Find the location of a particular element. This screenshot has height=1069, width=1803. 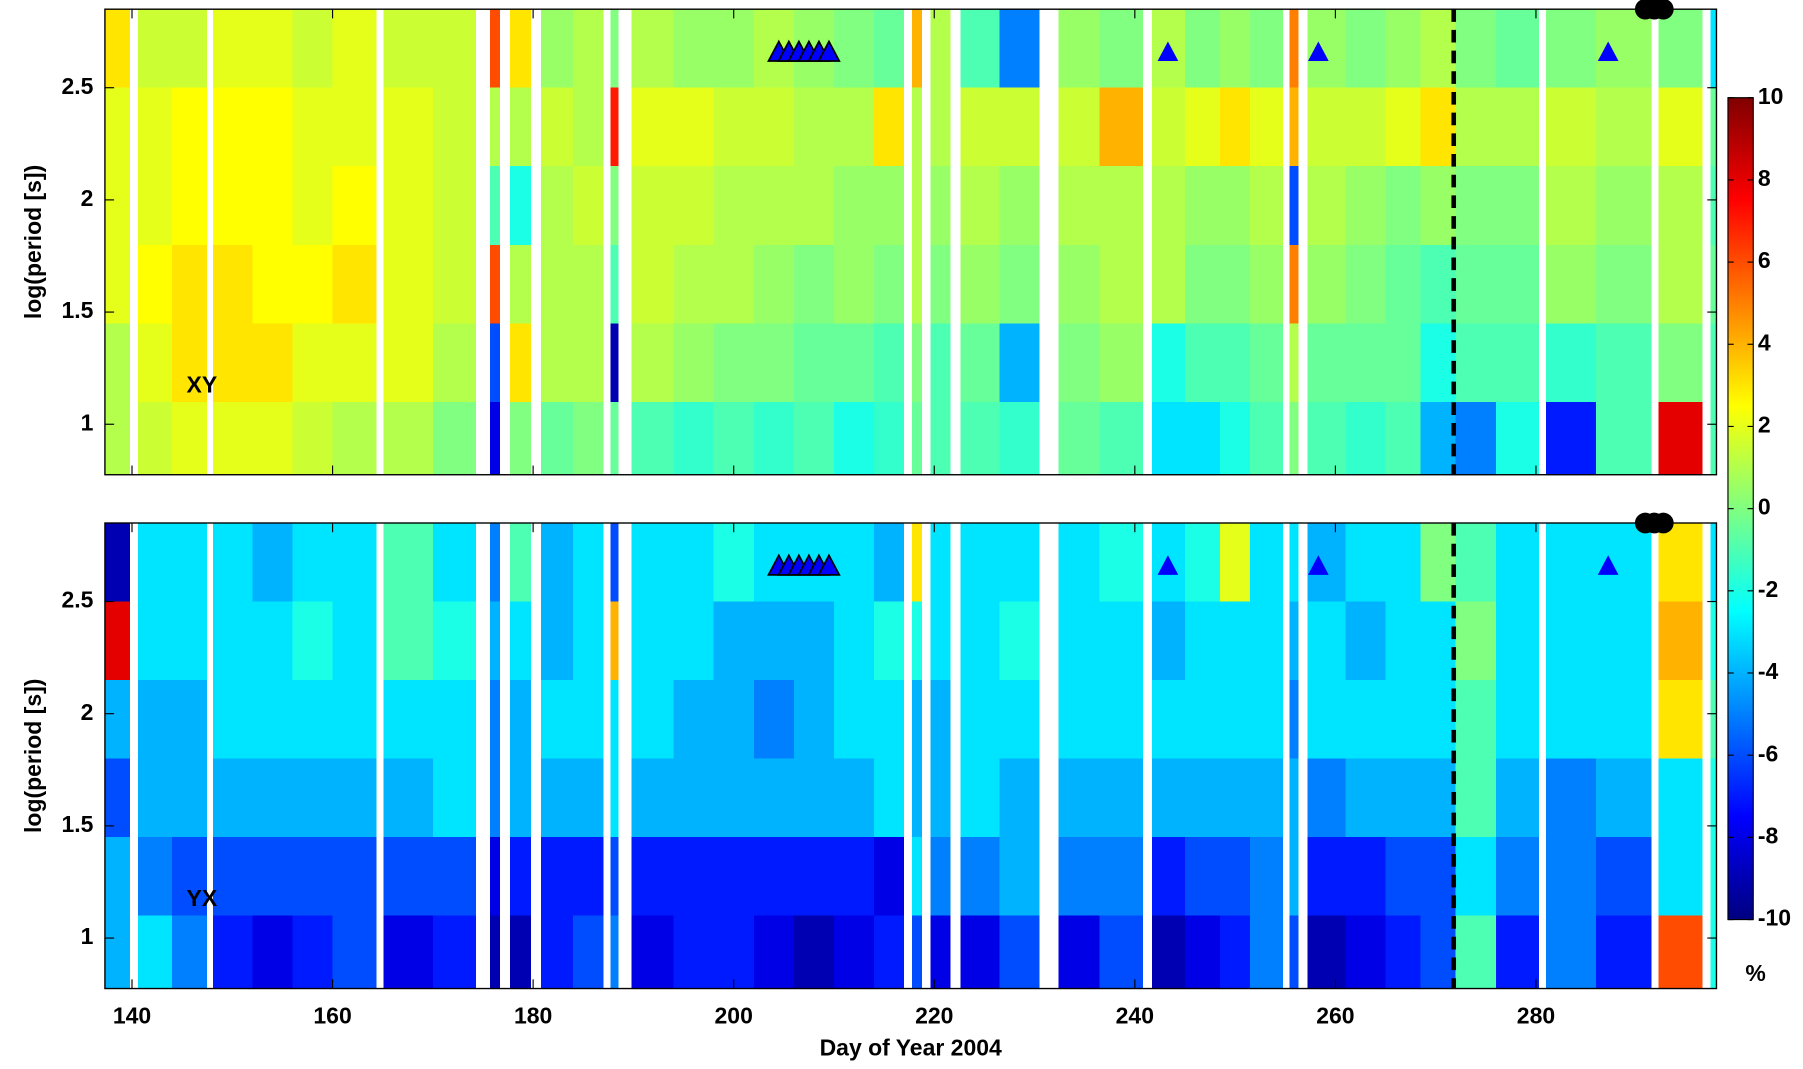

colorbar-tick-label: 4 is located at coordinates (1764, 342).